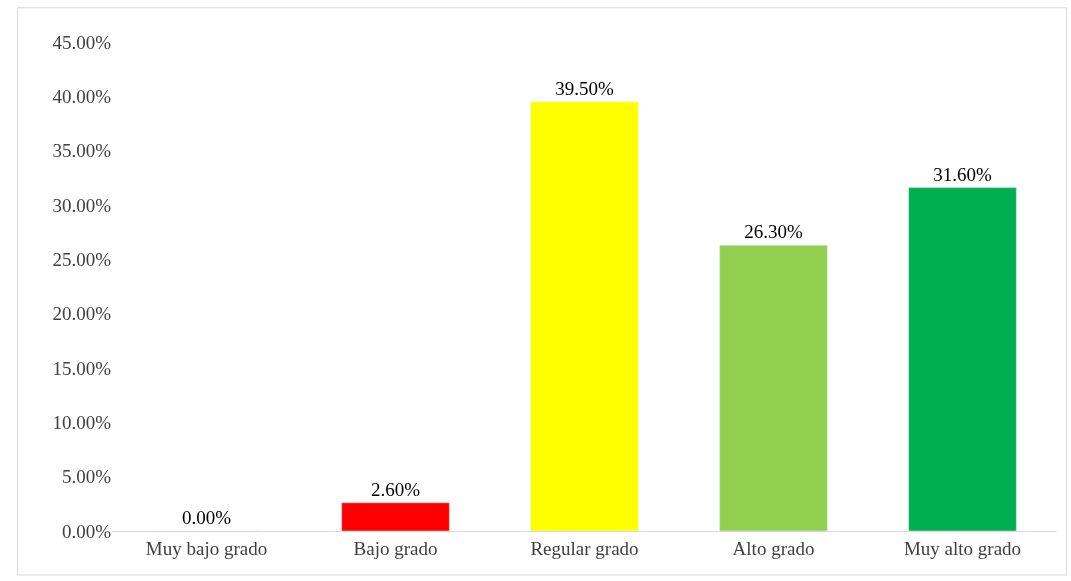 This screenshot has height=581, width=1071. What do you see at coordinates (82, 151) in the screenshot?
I see `y-tick-label: 35.00%` at bounding box center [82, 151].